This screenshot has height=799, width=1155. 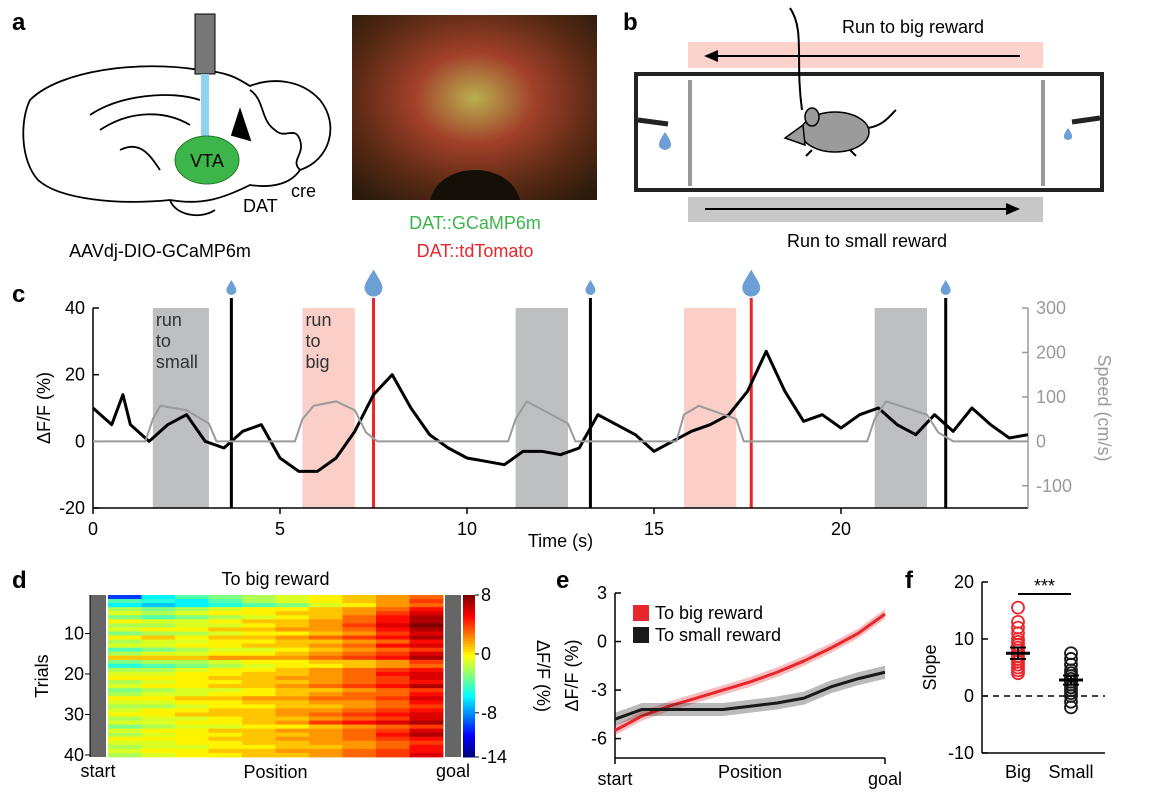 What do you see at coordinates (945, 287) in the screenshot?
I see `reward-drop` at bounding box center [945, 287].